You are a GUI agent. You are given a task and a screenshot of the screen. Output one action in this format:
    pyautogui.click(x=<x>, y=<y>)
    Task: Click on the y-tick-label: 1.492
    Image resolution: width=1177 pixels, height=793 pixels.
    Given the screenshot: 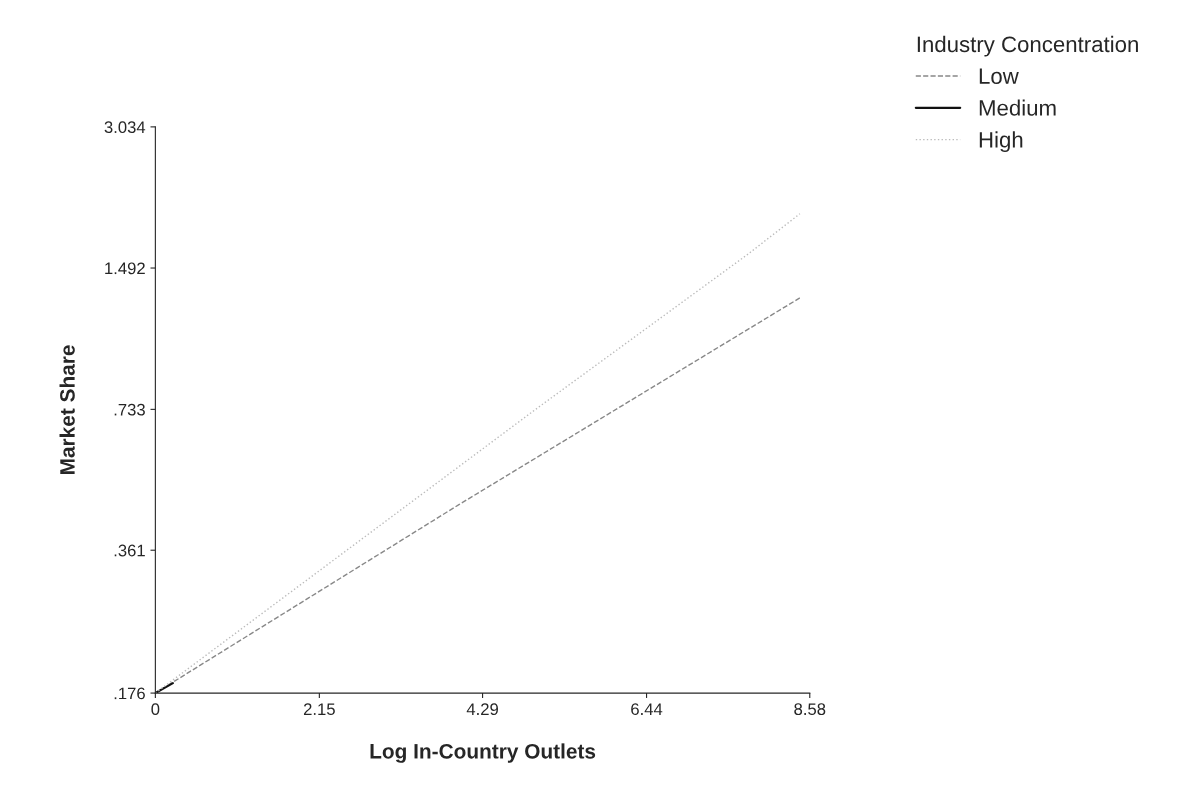 What is the action you would take?
    pyautogui.click(x=125, y=268)
    